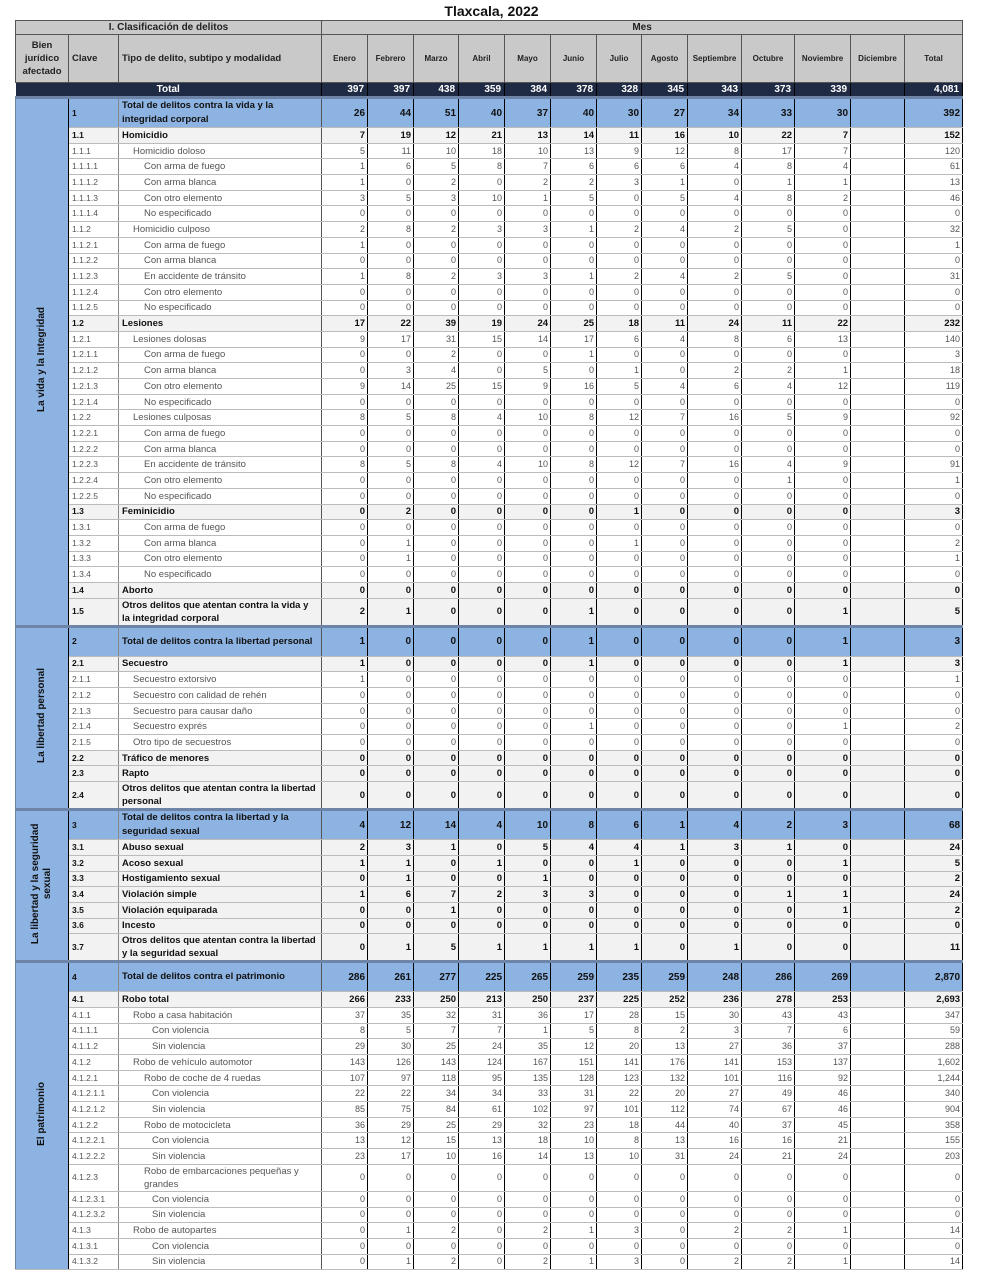 The width and height of the screenshot is (983, 1280). I want to click on tipo-cell: Con violencia, so click(220, 1031).